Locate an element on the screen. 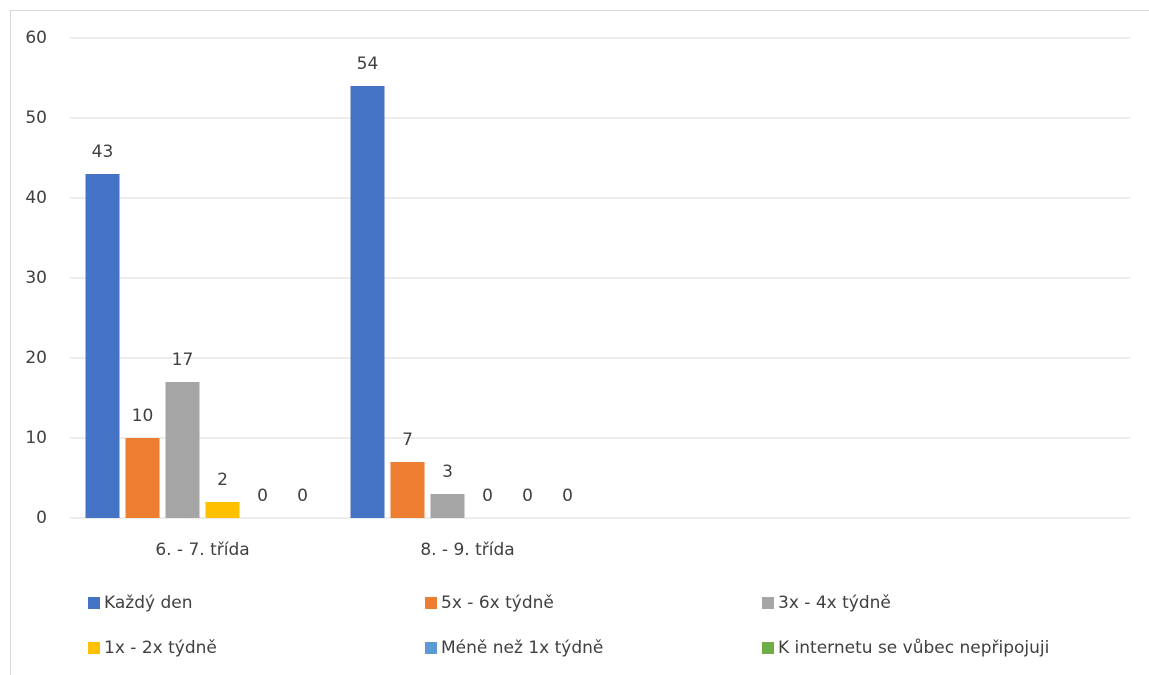 This screenshot has width=1149, height=675. legend-label: Každý den is located at coordinates (148, 603).